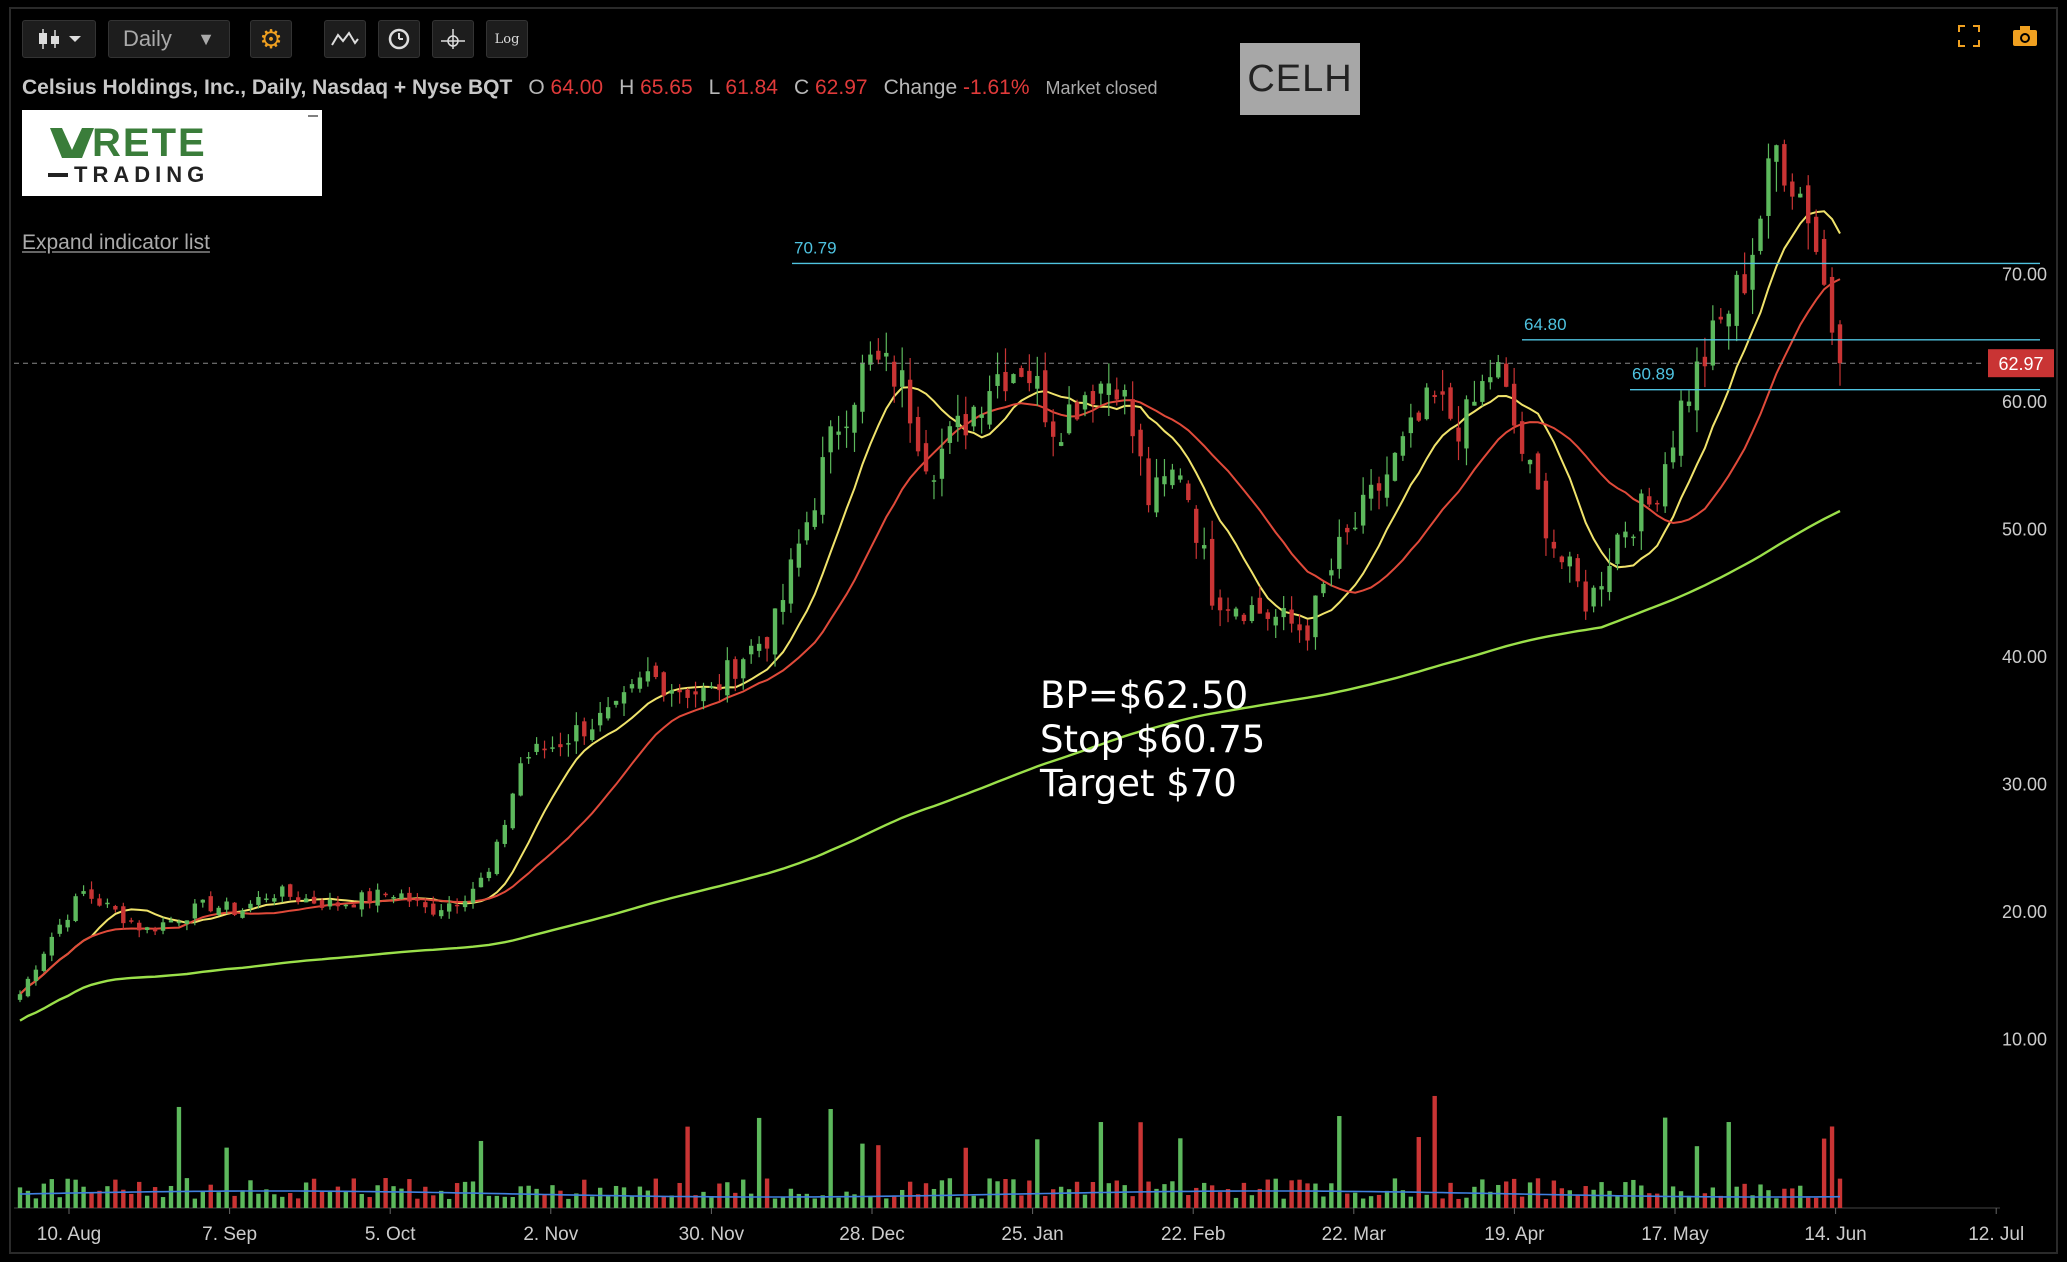  Describe the element at coordinates (930, 1194) in the screenshot. I see `volume-average-line` at that location.